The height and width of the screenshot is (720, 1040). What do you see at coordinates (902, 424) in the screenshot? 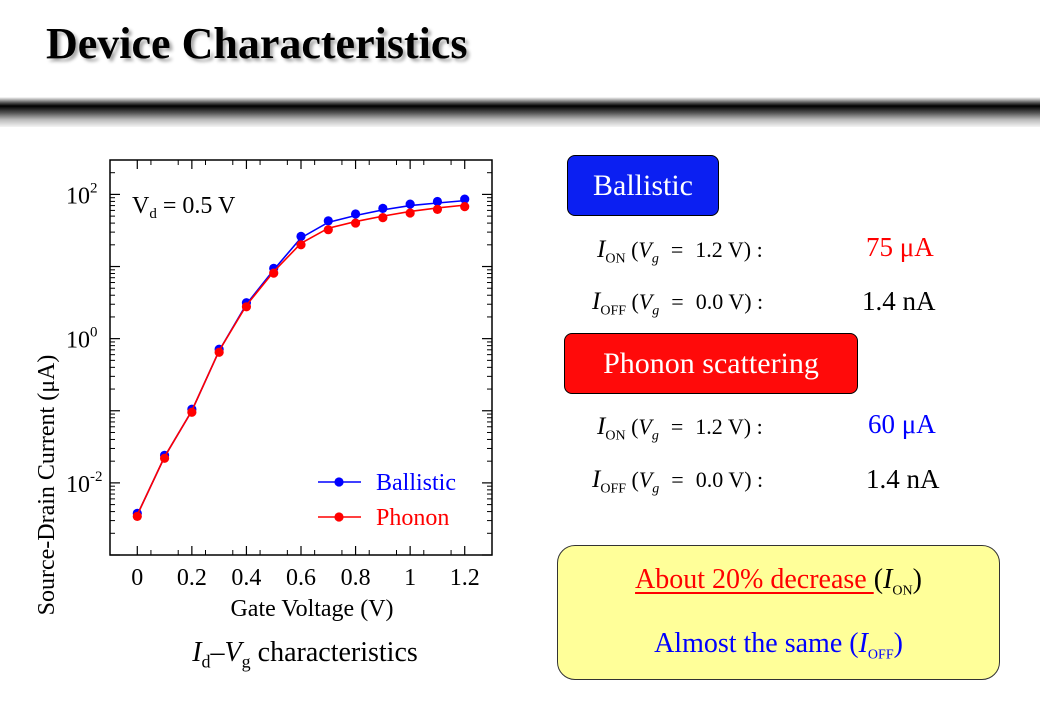
I see `phonon-ion-value: 60 μA` at bounding box center [902, 424].